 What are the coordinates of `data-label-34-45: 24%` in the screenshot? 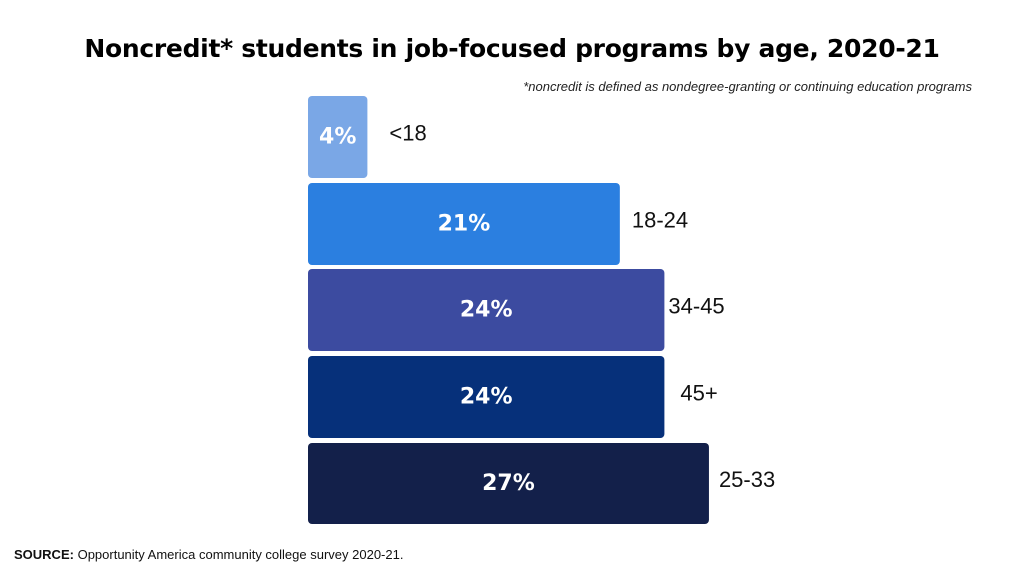 It's located at (486, 310).